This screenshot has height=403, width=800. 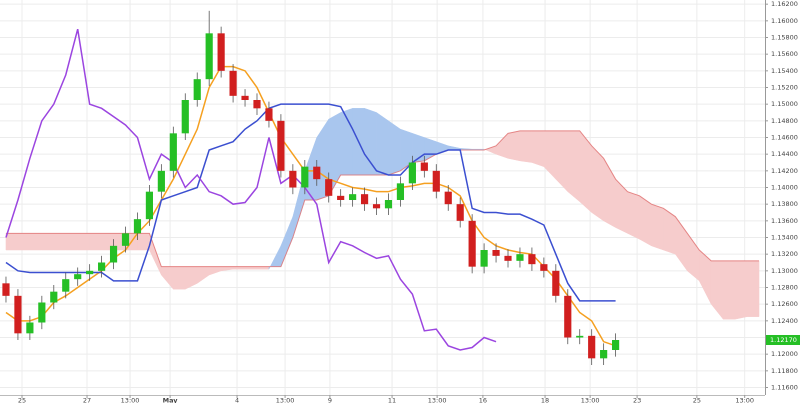 What do you see at coordinates (392, 400) in the screenshot?
I see `x-tick-label: 11` at bounding box center [392, 400].